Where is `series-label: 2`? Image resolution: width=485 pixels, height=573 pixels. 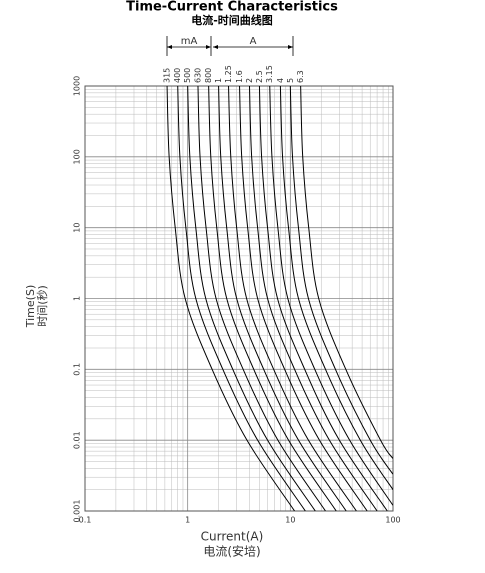 series-label: 2 is located at coordinates (249, 80).